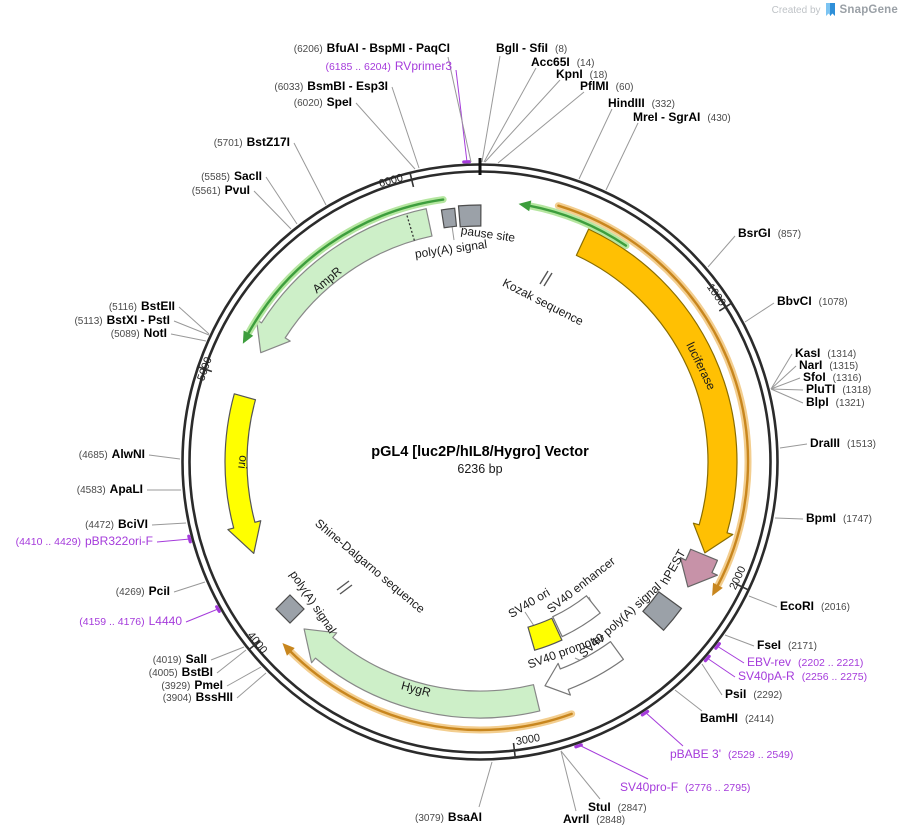  I want to click on site-label-kasi: KasI (1314), so click(825, 354).